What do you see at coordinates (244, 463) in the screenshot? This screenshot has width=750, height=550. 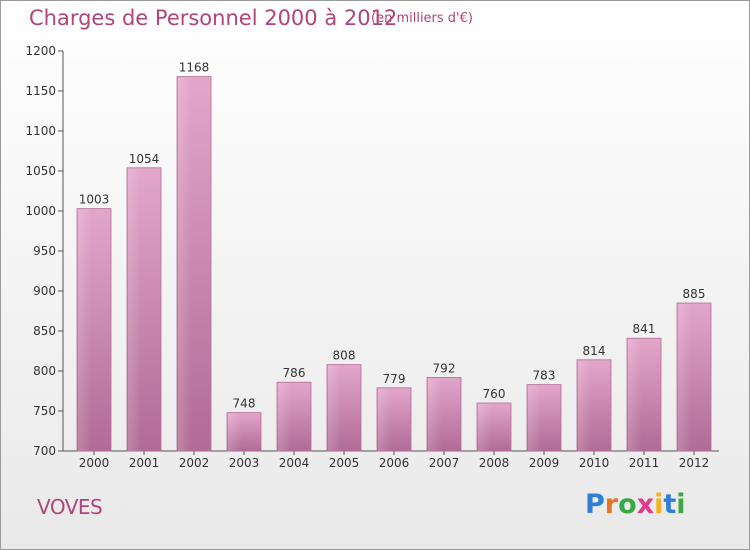 I see `x-tick-label: 2003` at bounding box center [244, 463].